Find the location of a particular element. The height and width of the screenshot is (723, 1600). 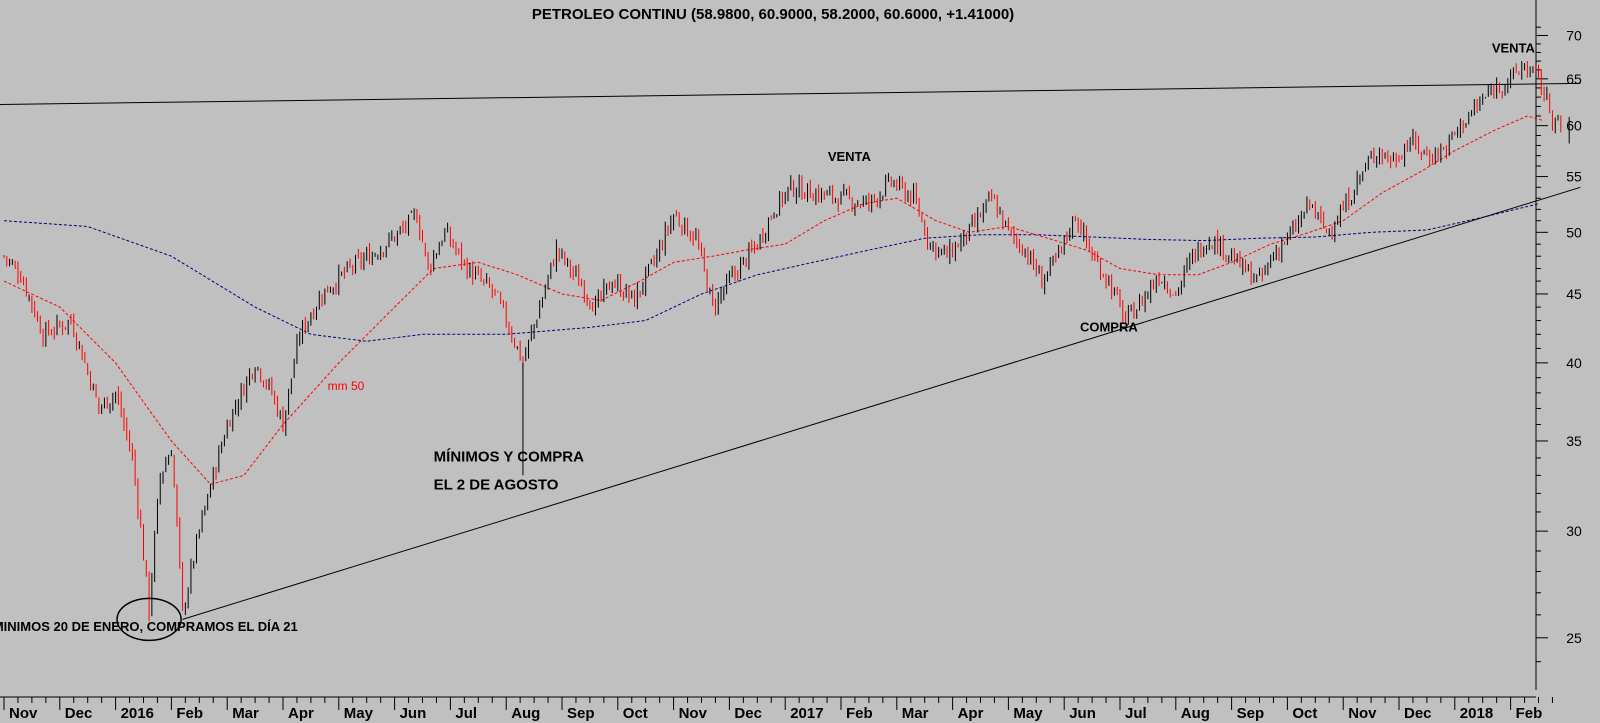

y-tick-label: 30 is located at coordinates (1574, 531).